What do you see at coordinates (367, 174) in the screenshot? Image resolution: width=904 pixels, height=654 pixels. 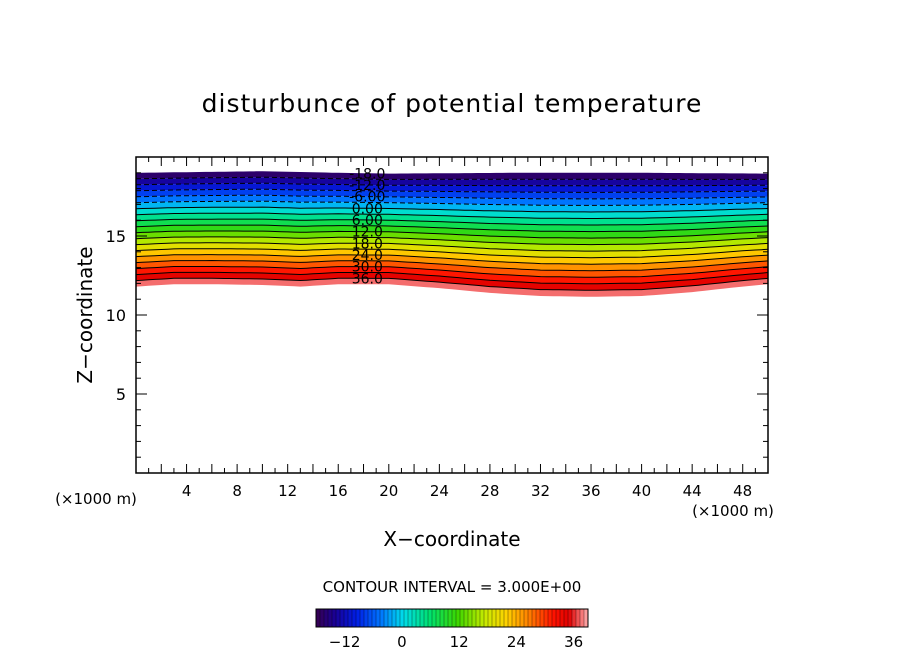 I see `contour-label: -18.0` at bounding box center [367, 174].